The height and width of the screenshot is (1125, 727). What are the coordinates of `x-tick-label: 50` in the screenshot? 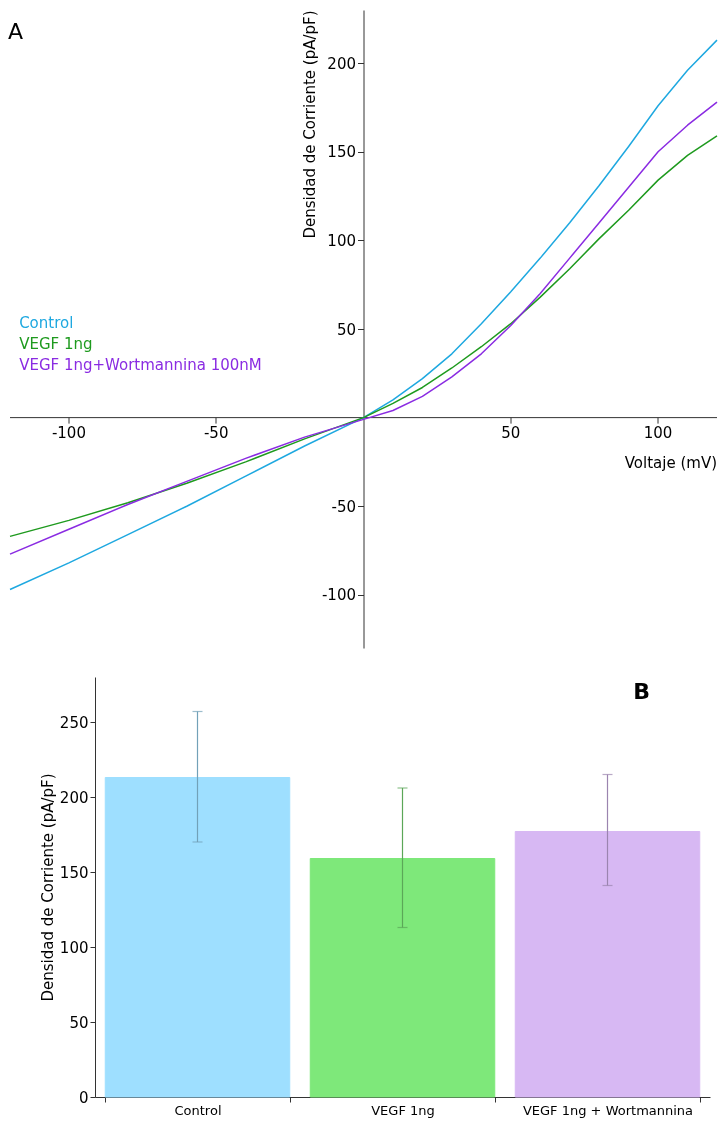 It's located at (511, 432).